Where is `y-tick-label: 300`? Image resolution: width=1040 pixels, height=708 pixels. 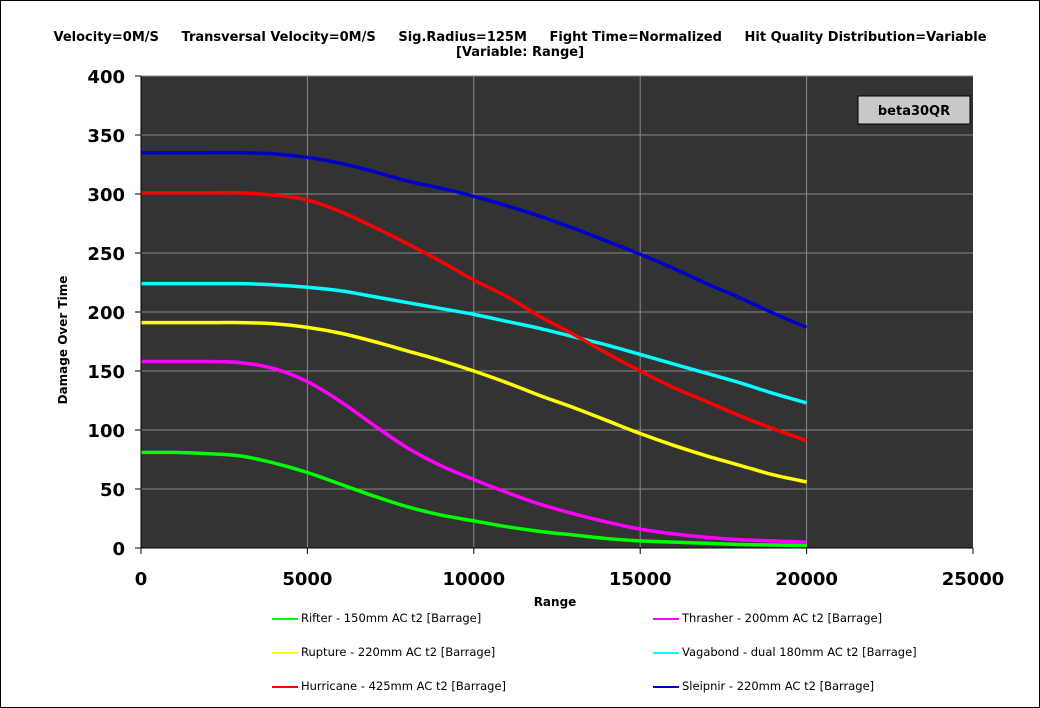
y-tick-label: 300 is located at coordinates (106, 195).